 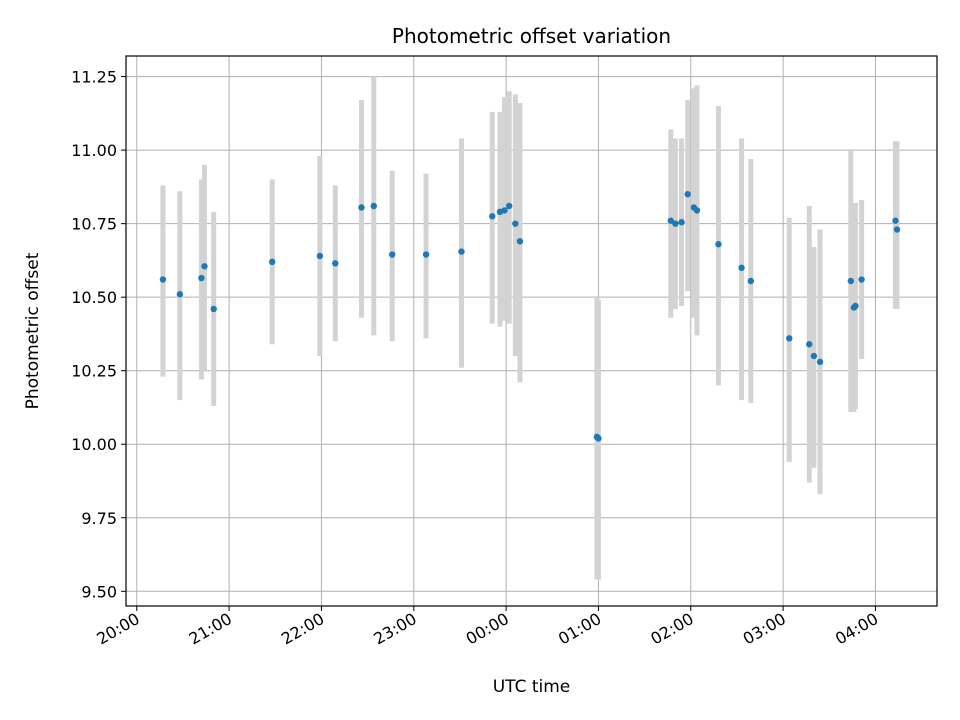 I want to click on y-tick-label: 10.50, so click(x=94, y=297).